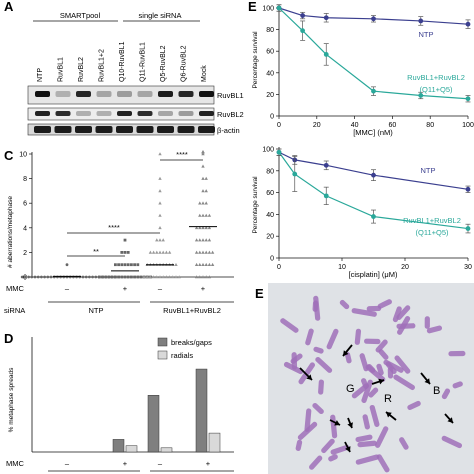 The height and width of the screenshot is (474, 474). I want to click on panel-c-sirna-kd: RuvBL1+RuvBL2, so click(192, 310).